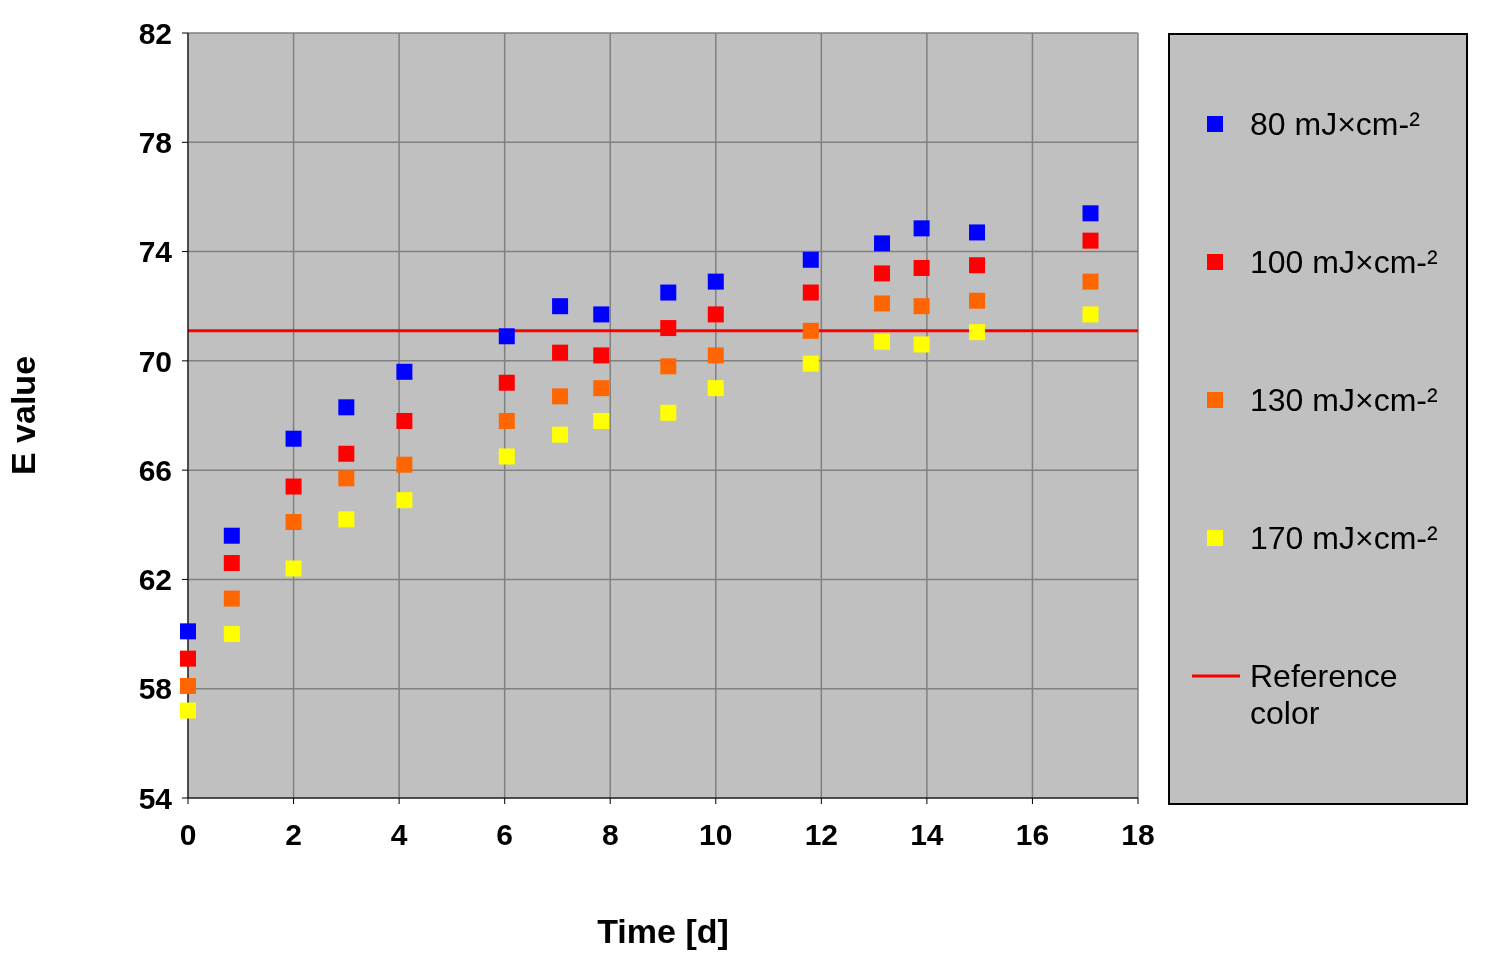  What do you see at coordinates (1344, 400) in the screenshot?
I see `legend-label: 130 mJ×cm-²` at bounding box center [1344, 400].